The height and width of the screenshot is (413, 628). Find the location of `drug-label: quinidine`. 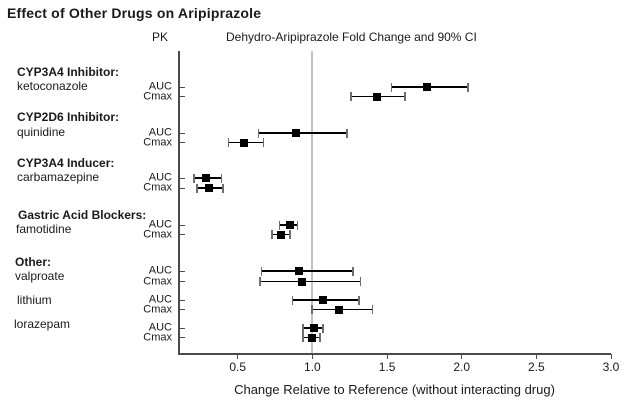

drug-label: quinidine is located at coordinates (41, 132).